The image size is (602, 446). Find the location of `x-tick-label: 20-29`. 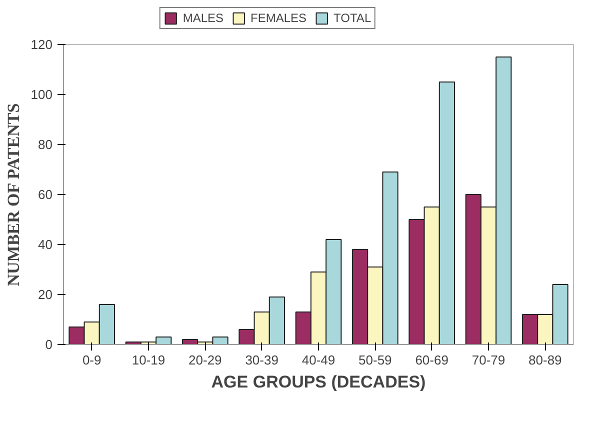

x-tick-label: 20-29 is located at coordinates (205, 360).